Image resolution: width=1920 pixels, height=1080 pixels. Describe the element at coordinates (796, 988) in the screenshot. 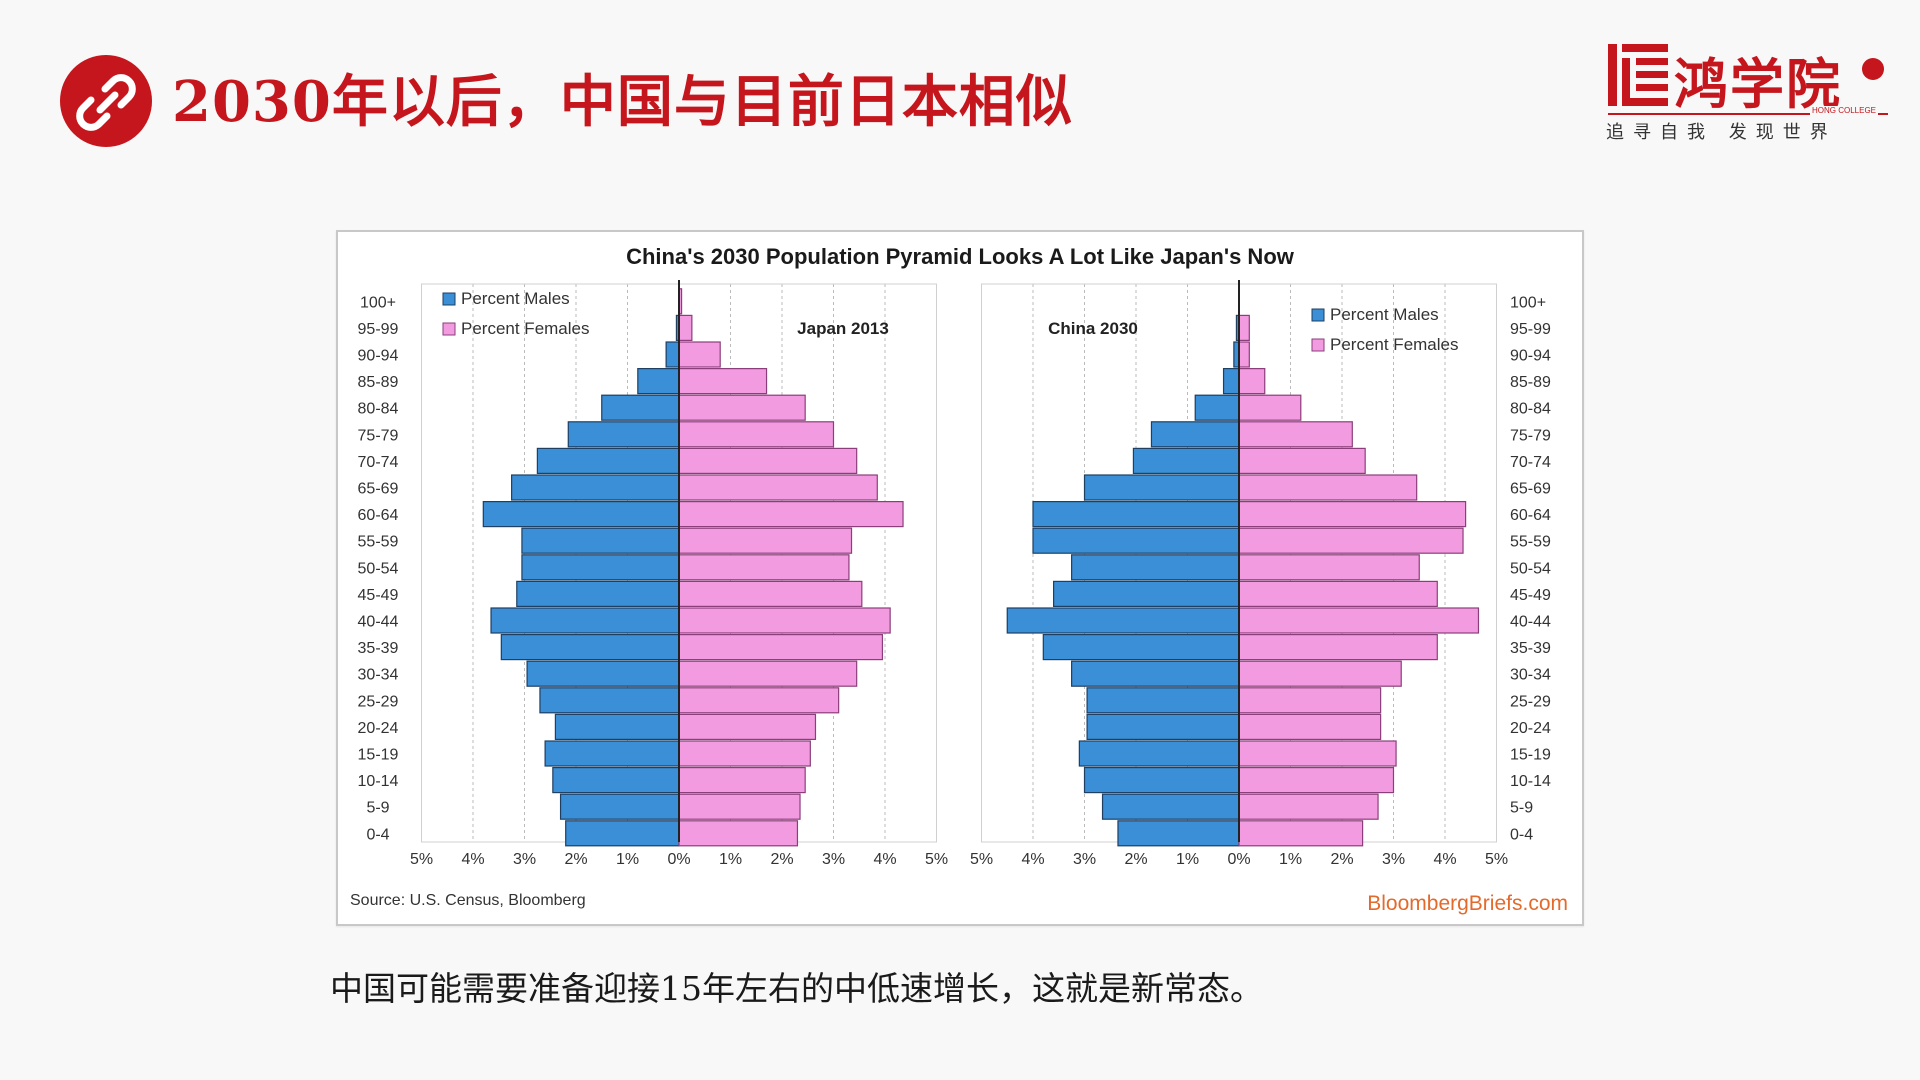

I see `caption: 中国可能需要准备迎接15年左右的中低速增长，这就是新常态。` at that location.